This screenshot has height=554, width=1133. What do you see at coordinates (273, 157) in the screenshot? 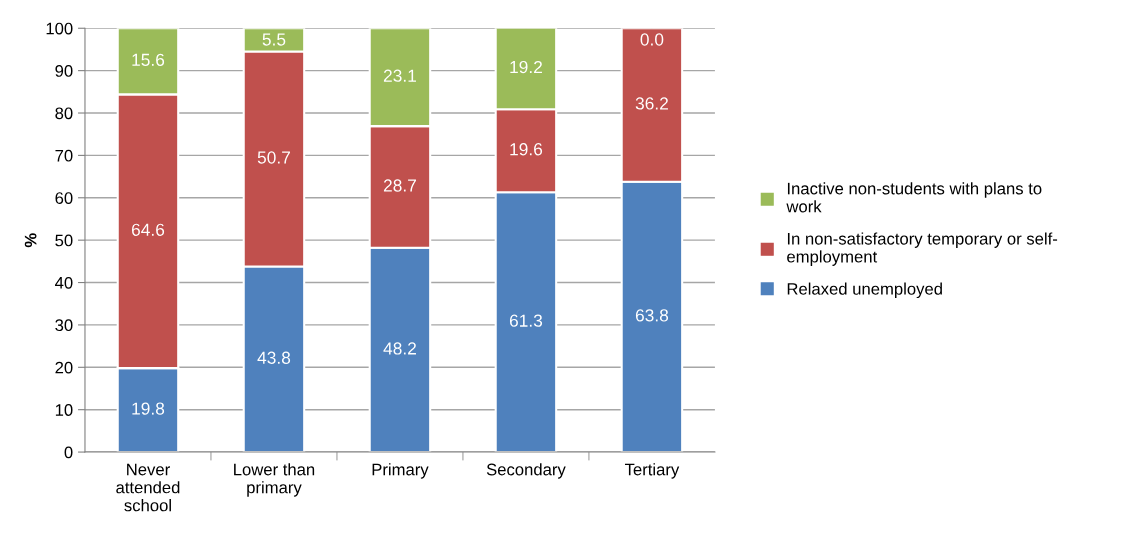
I see `data-label: 50.7` at bounding box center [273, 157].